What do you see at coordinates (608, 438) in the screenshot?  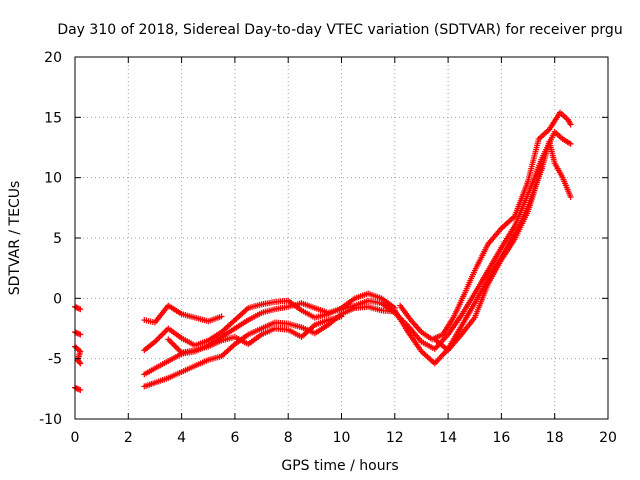 I see `x-tick-label: 20` at bounding box center [608, 438].